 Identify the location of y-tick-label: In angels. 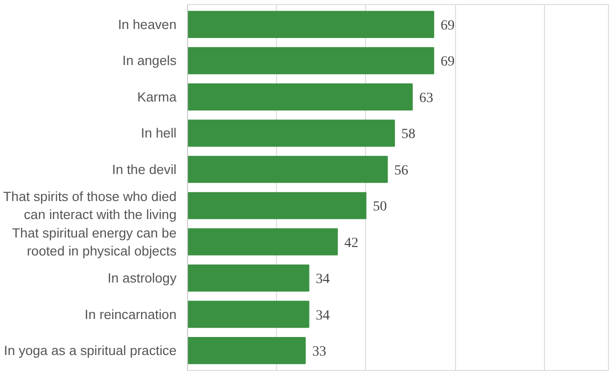
(149, 60).